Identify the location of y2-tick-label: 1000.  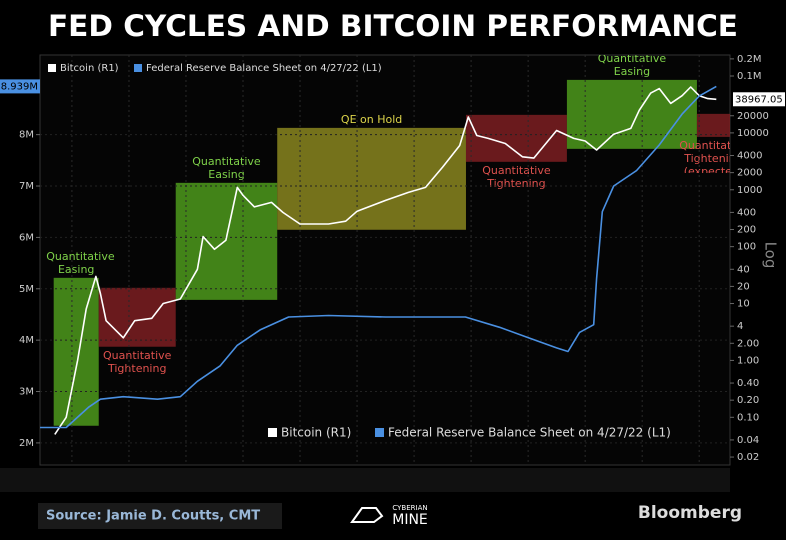
(749, 190).